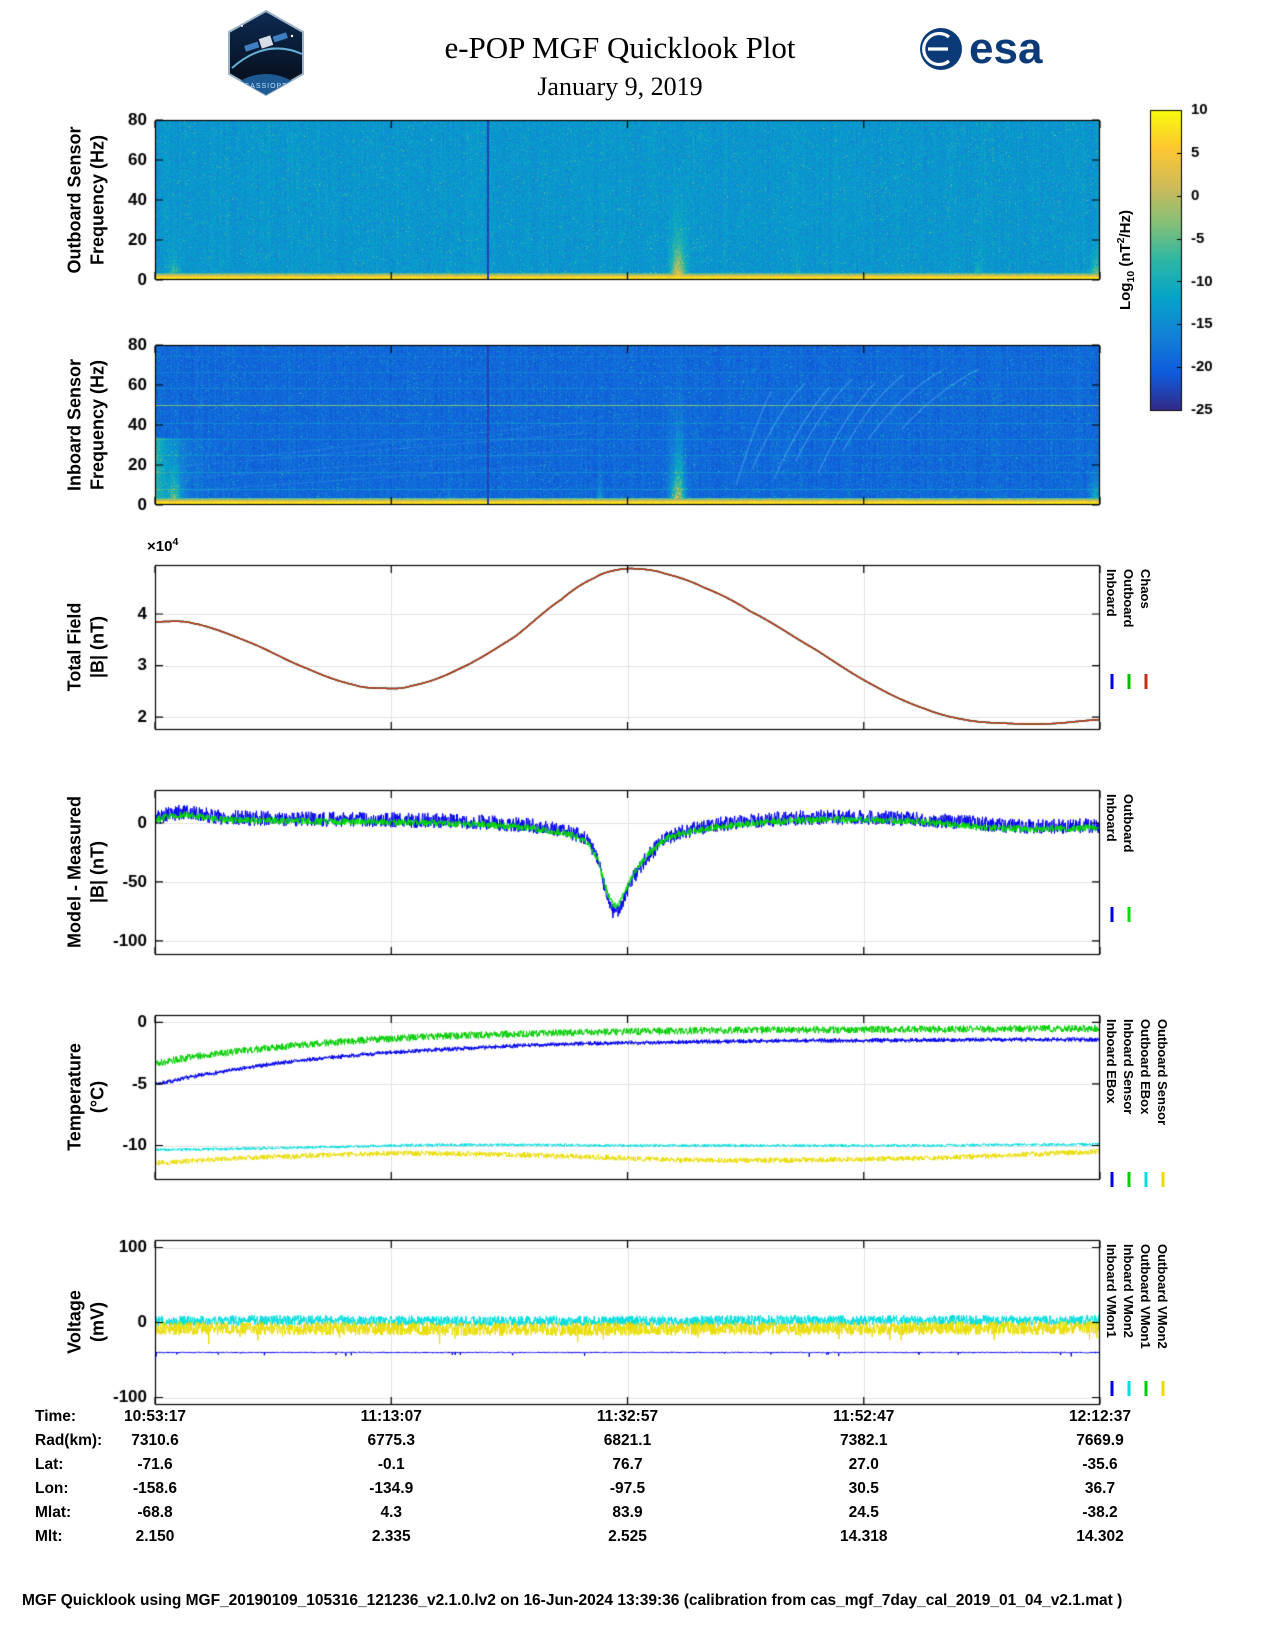  Describe the element at coordinates (69, 1440) in the screenshot. I see `ephemeris-row-label: Rad(km):` at that location.